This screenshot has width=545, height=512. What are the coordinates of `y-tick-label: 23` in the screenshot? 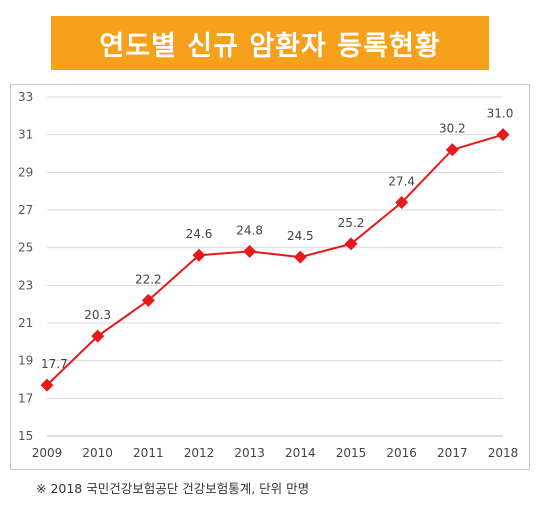 It's located at (25, 285).